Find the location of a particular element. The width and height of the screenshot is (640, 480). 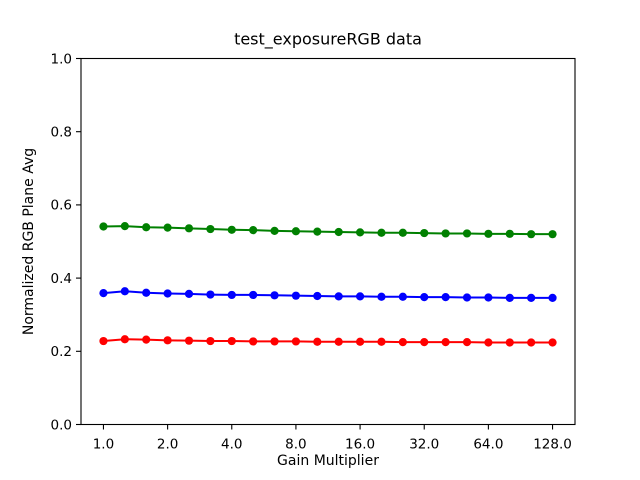

y-tick-label: 1.0 is located at coordinates (61, 59).